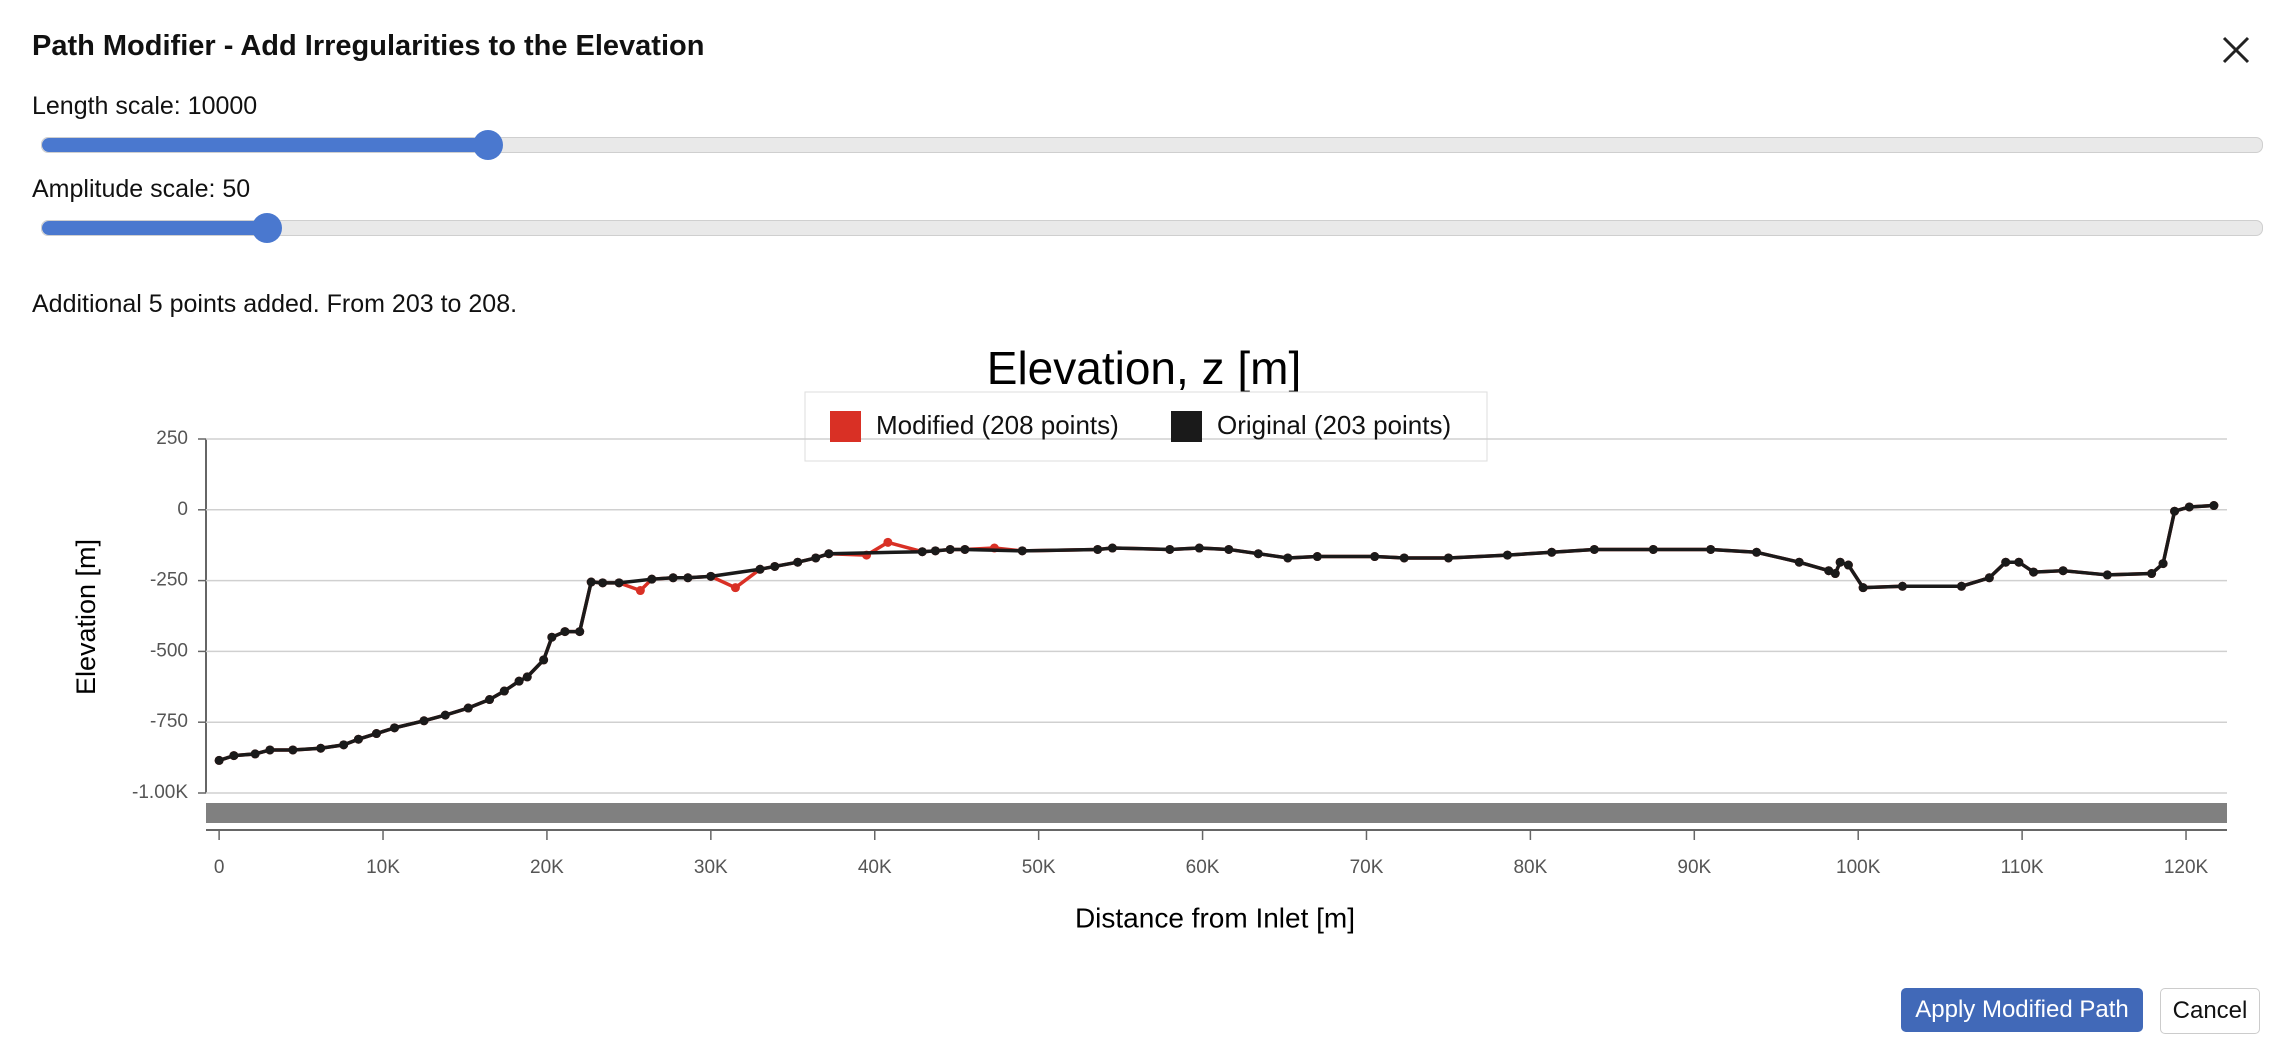 The width and height of the screenshot is (2283, 1057). I want to click on length-slider, so click(1152, 145).